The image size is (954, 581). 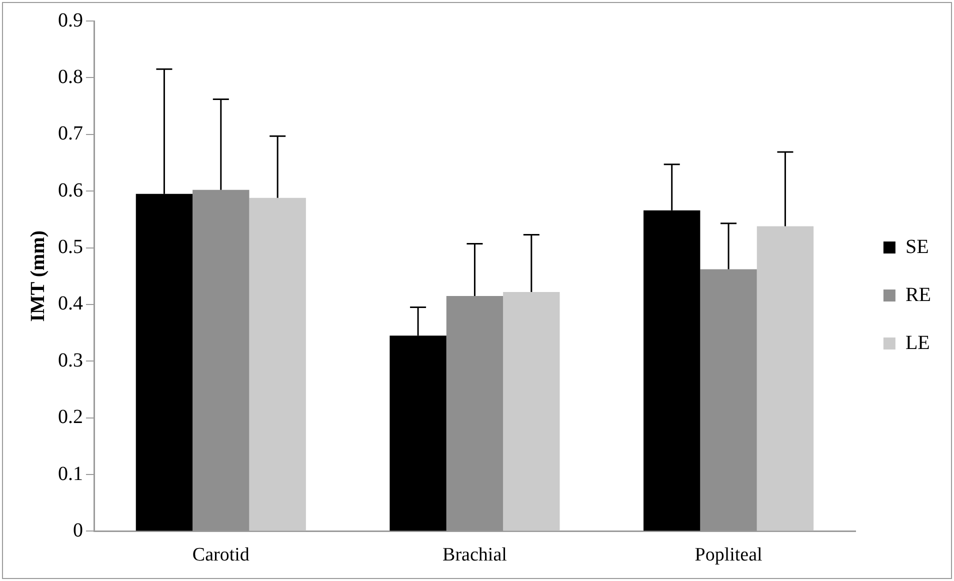 What do you see at coordinates (38, 276) in the screenshot?
I see `y-axis-title: IMT (mm)` at bounding box center [38, 276].